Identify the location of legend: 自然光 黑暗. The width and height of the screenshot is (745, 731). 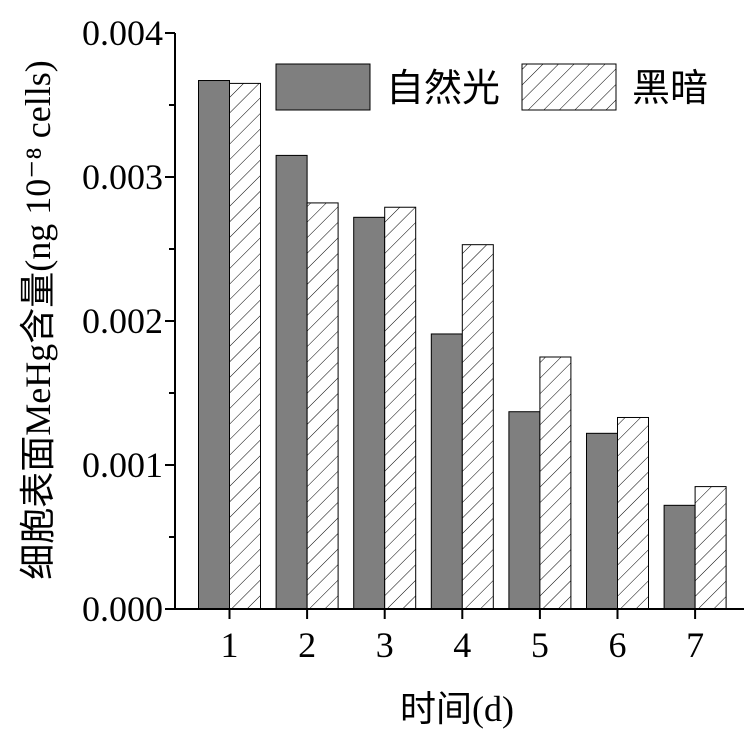
(491, 87).